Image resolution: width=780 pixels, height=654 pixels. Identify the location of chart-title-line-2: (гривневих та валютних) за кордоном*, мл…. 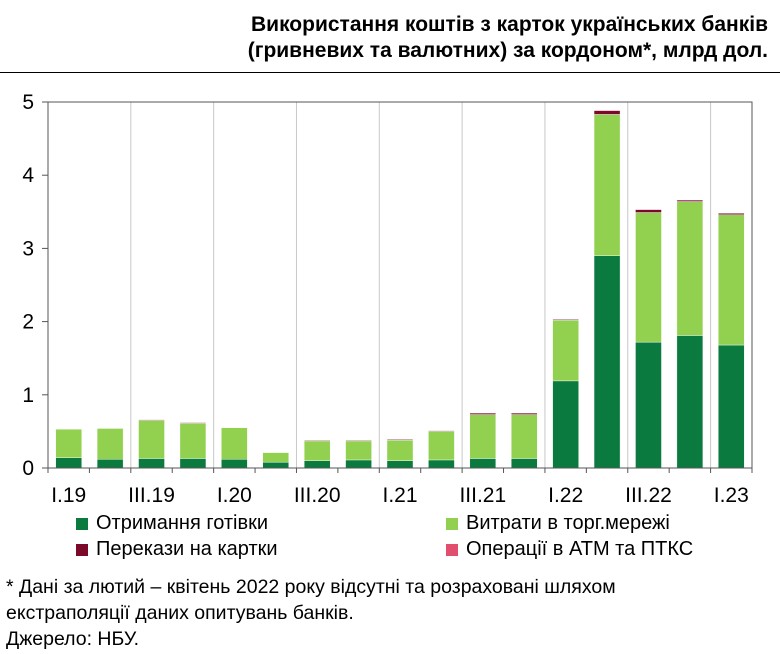
(507, 50).